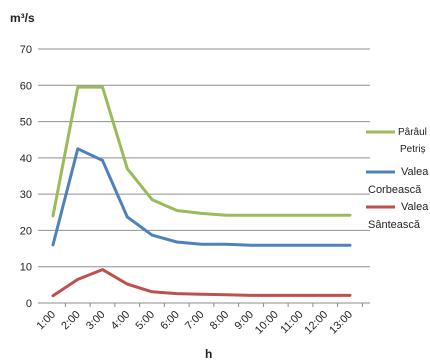 This screenshot has width=430, height=362. I want to click on x-tick-label: 7:00, so click(195, 321).